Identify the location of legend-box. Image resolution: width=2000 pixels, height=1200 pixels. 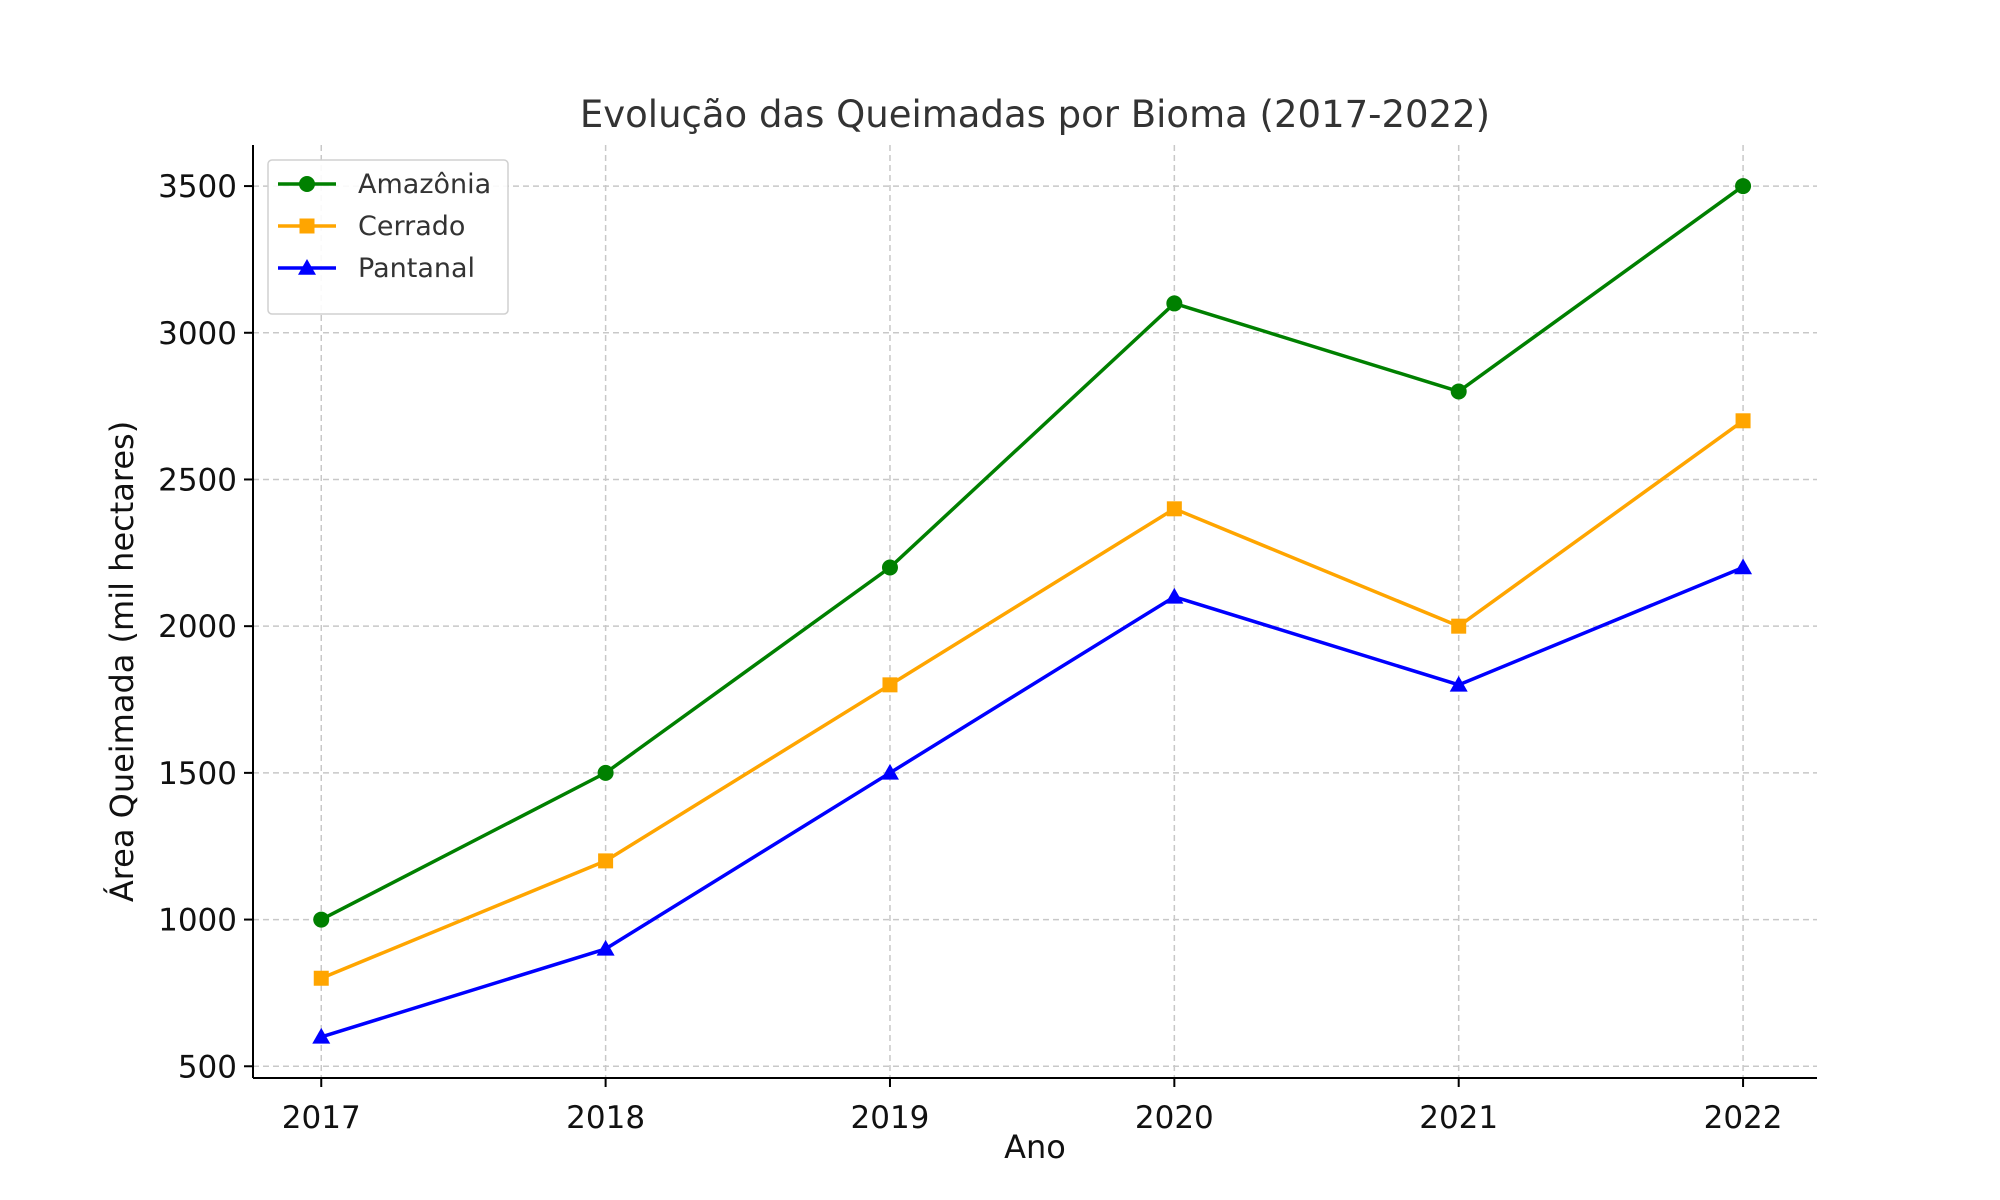
(388, 237).